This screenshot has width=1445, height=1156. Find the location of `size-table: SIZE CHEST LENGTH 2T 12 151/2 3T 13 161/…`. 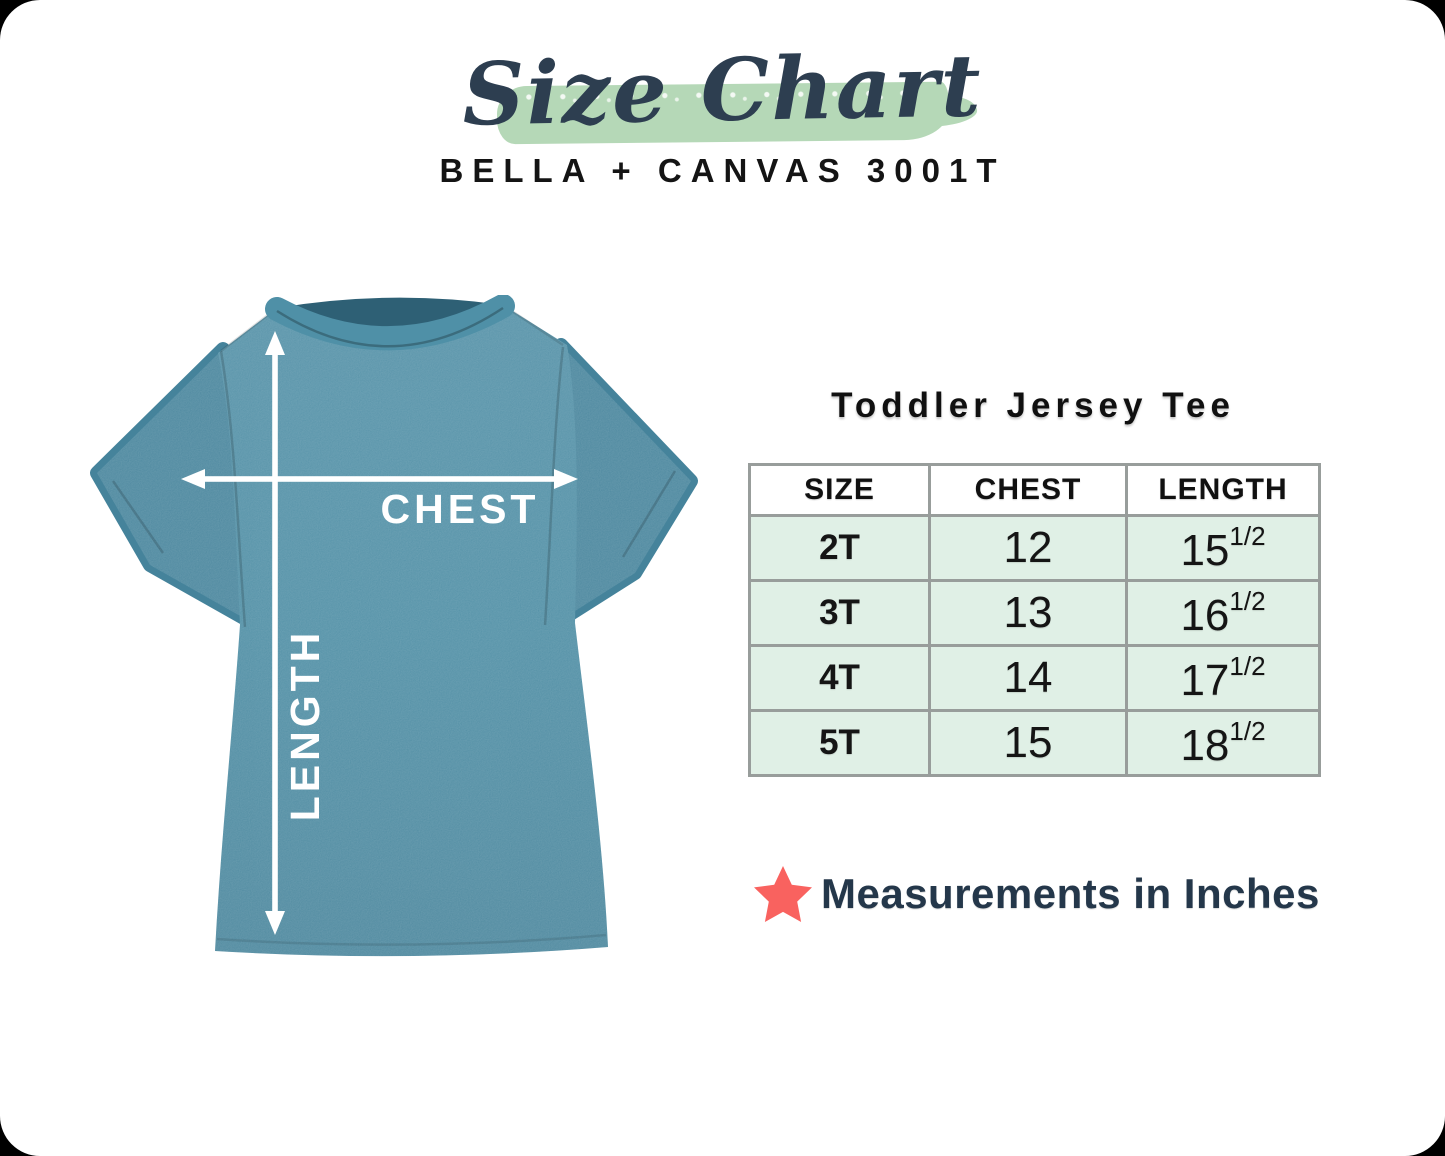

size-table: SIZE CHEST LENGTH 2T 12 151/2 3T 13 161/… is located at coordinates (1034, 620).